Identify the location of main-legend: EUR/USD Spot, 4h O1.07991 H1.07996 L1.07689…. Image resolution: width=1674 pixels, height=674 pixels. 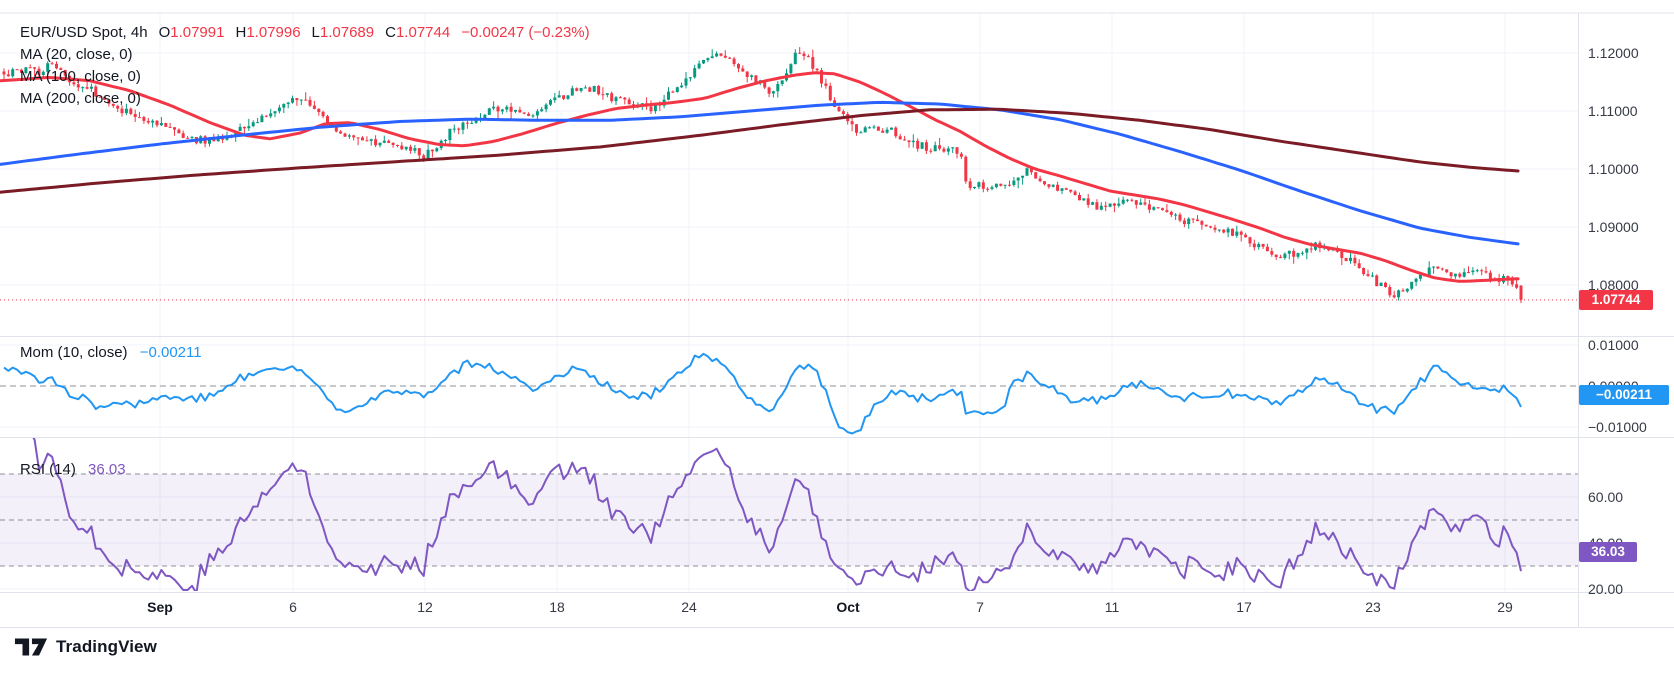
(305, 66).